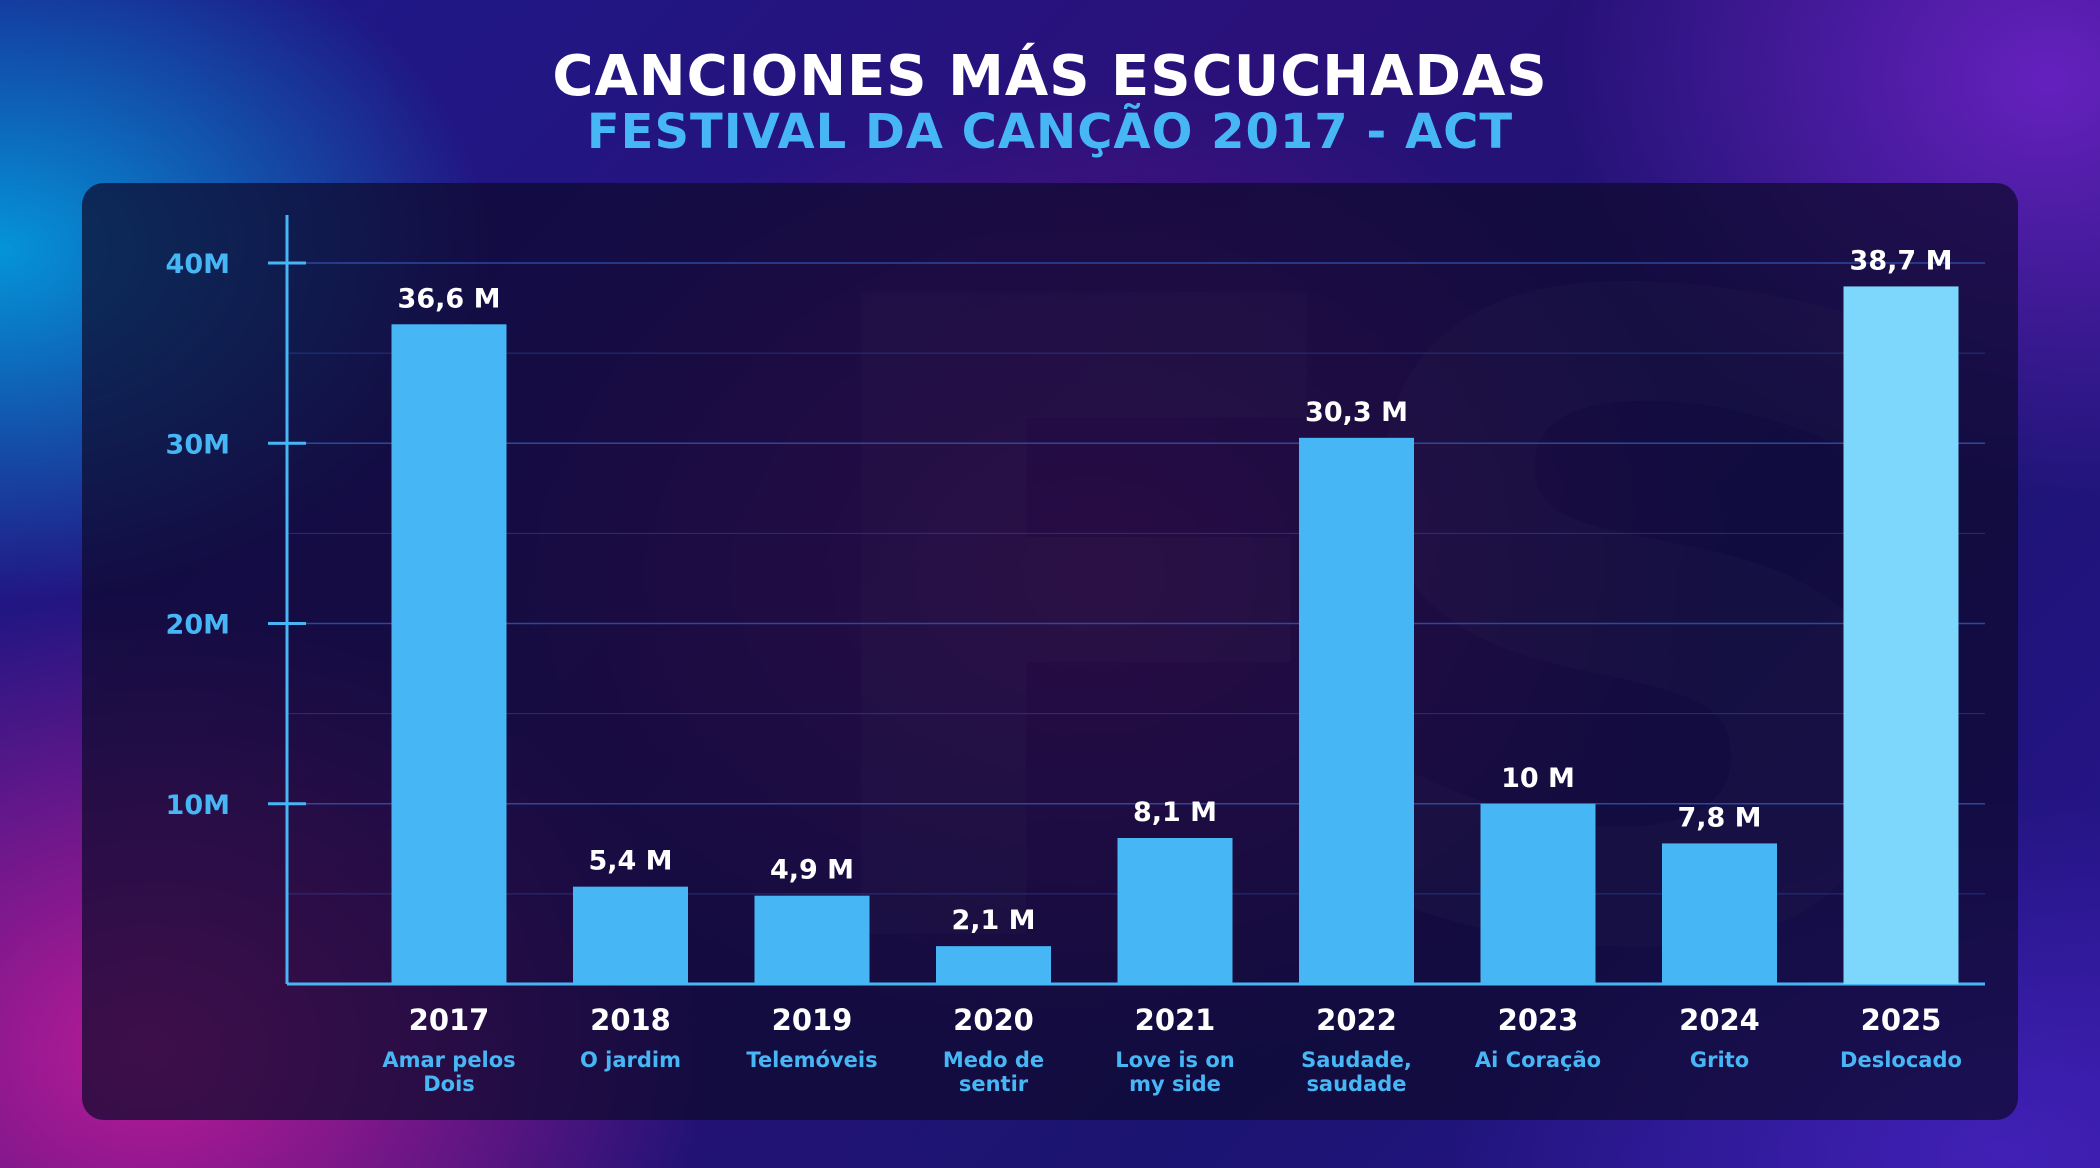 The image size is (2100, 1168). Describe the element at coordinates (811, 1060) in the screenshot. I see `song-label: Telemóveis` at that location.